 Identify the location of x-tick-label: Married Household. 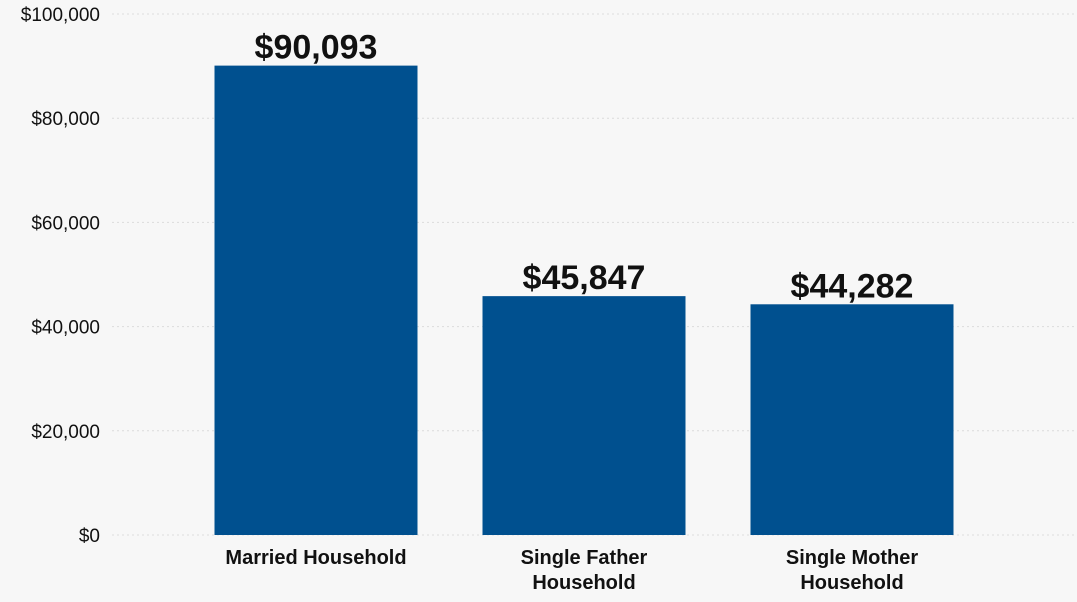
(315, 558).